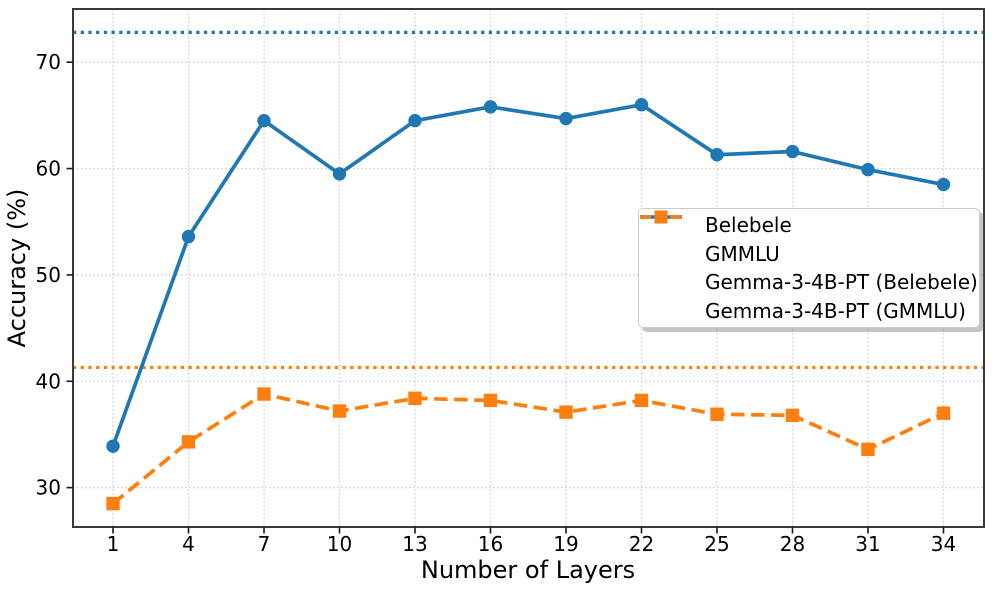 The height and width of the screenshot is (594, 996). I want to click on legend-sample-gemma-belebele-dotted-icon, so click(666, 252).